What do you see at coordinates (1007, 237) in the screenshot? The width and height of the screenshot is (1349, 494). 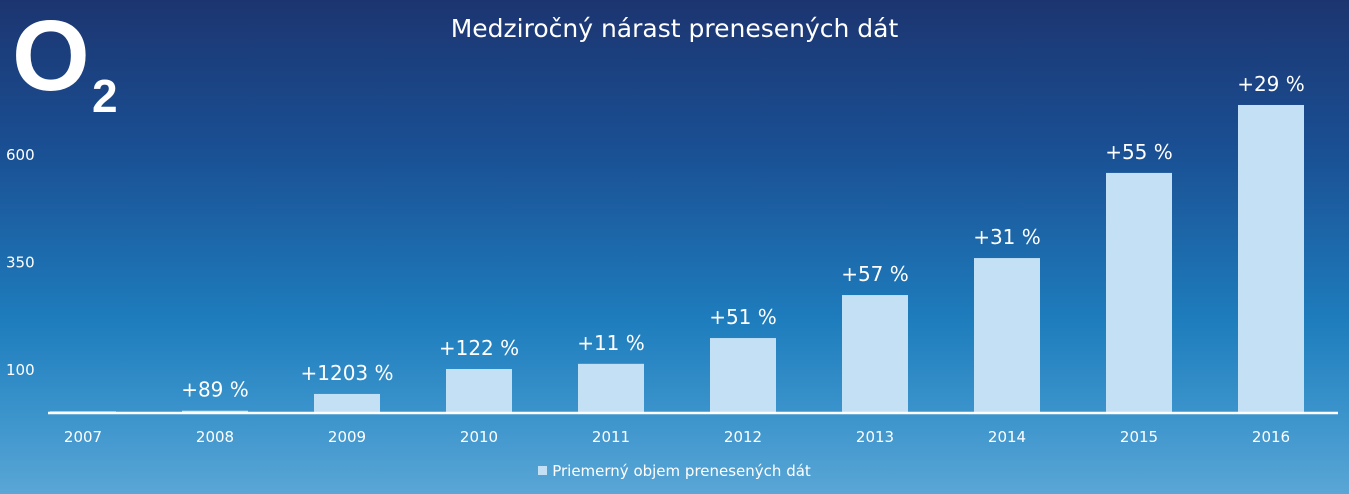 I see `growth-label: +31 %` at bounding box center [1007, 237].